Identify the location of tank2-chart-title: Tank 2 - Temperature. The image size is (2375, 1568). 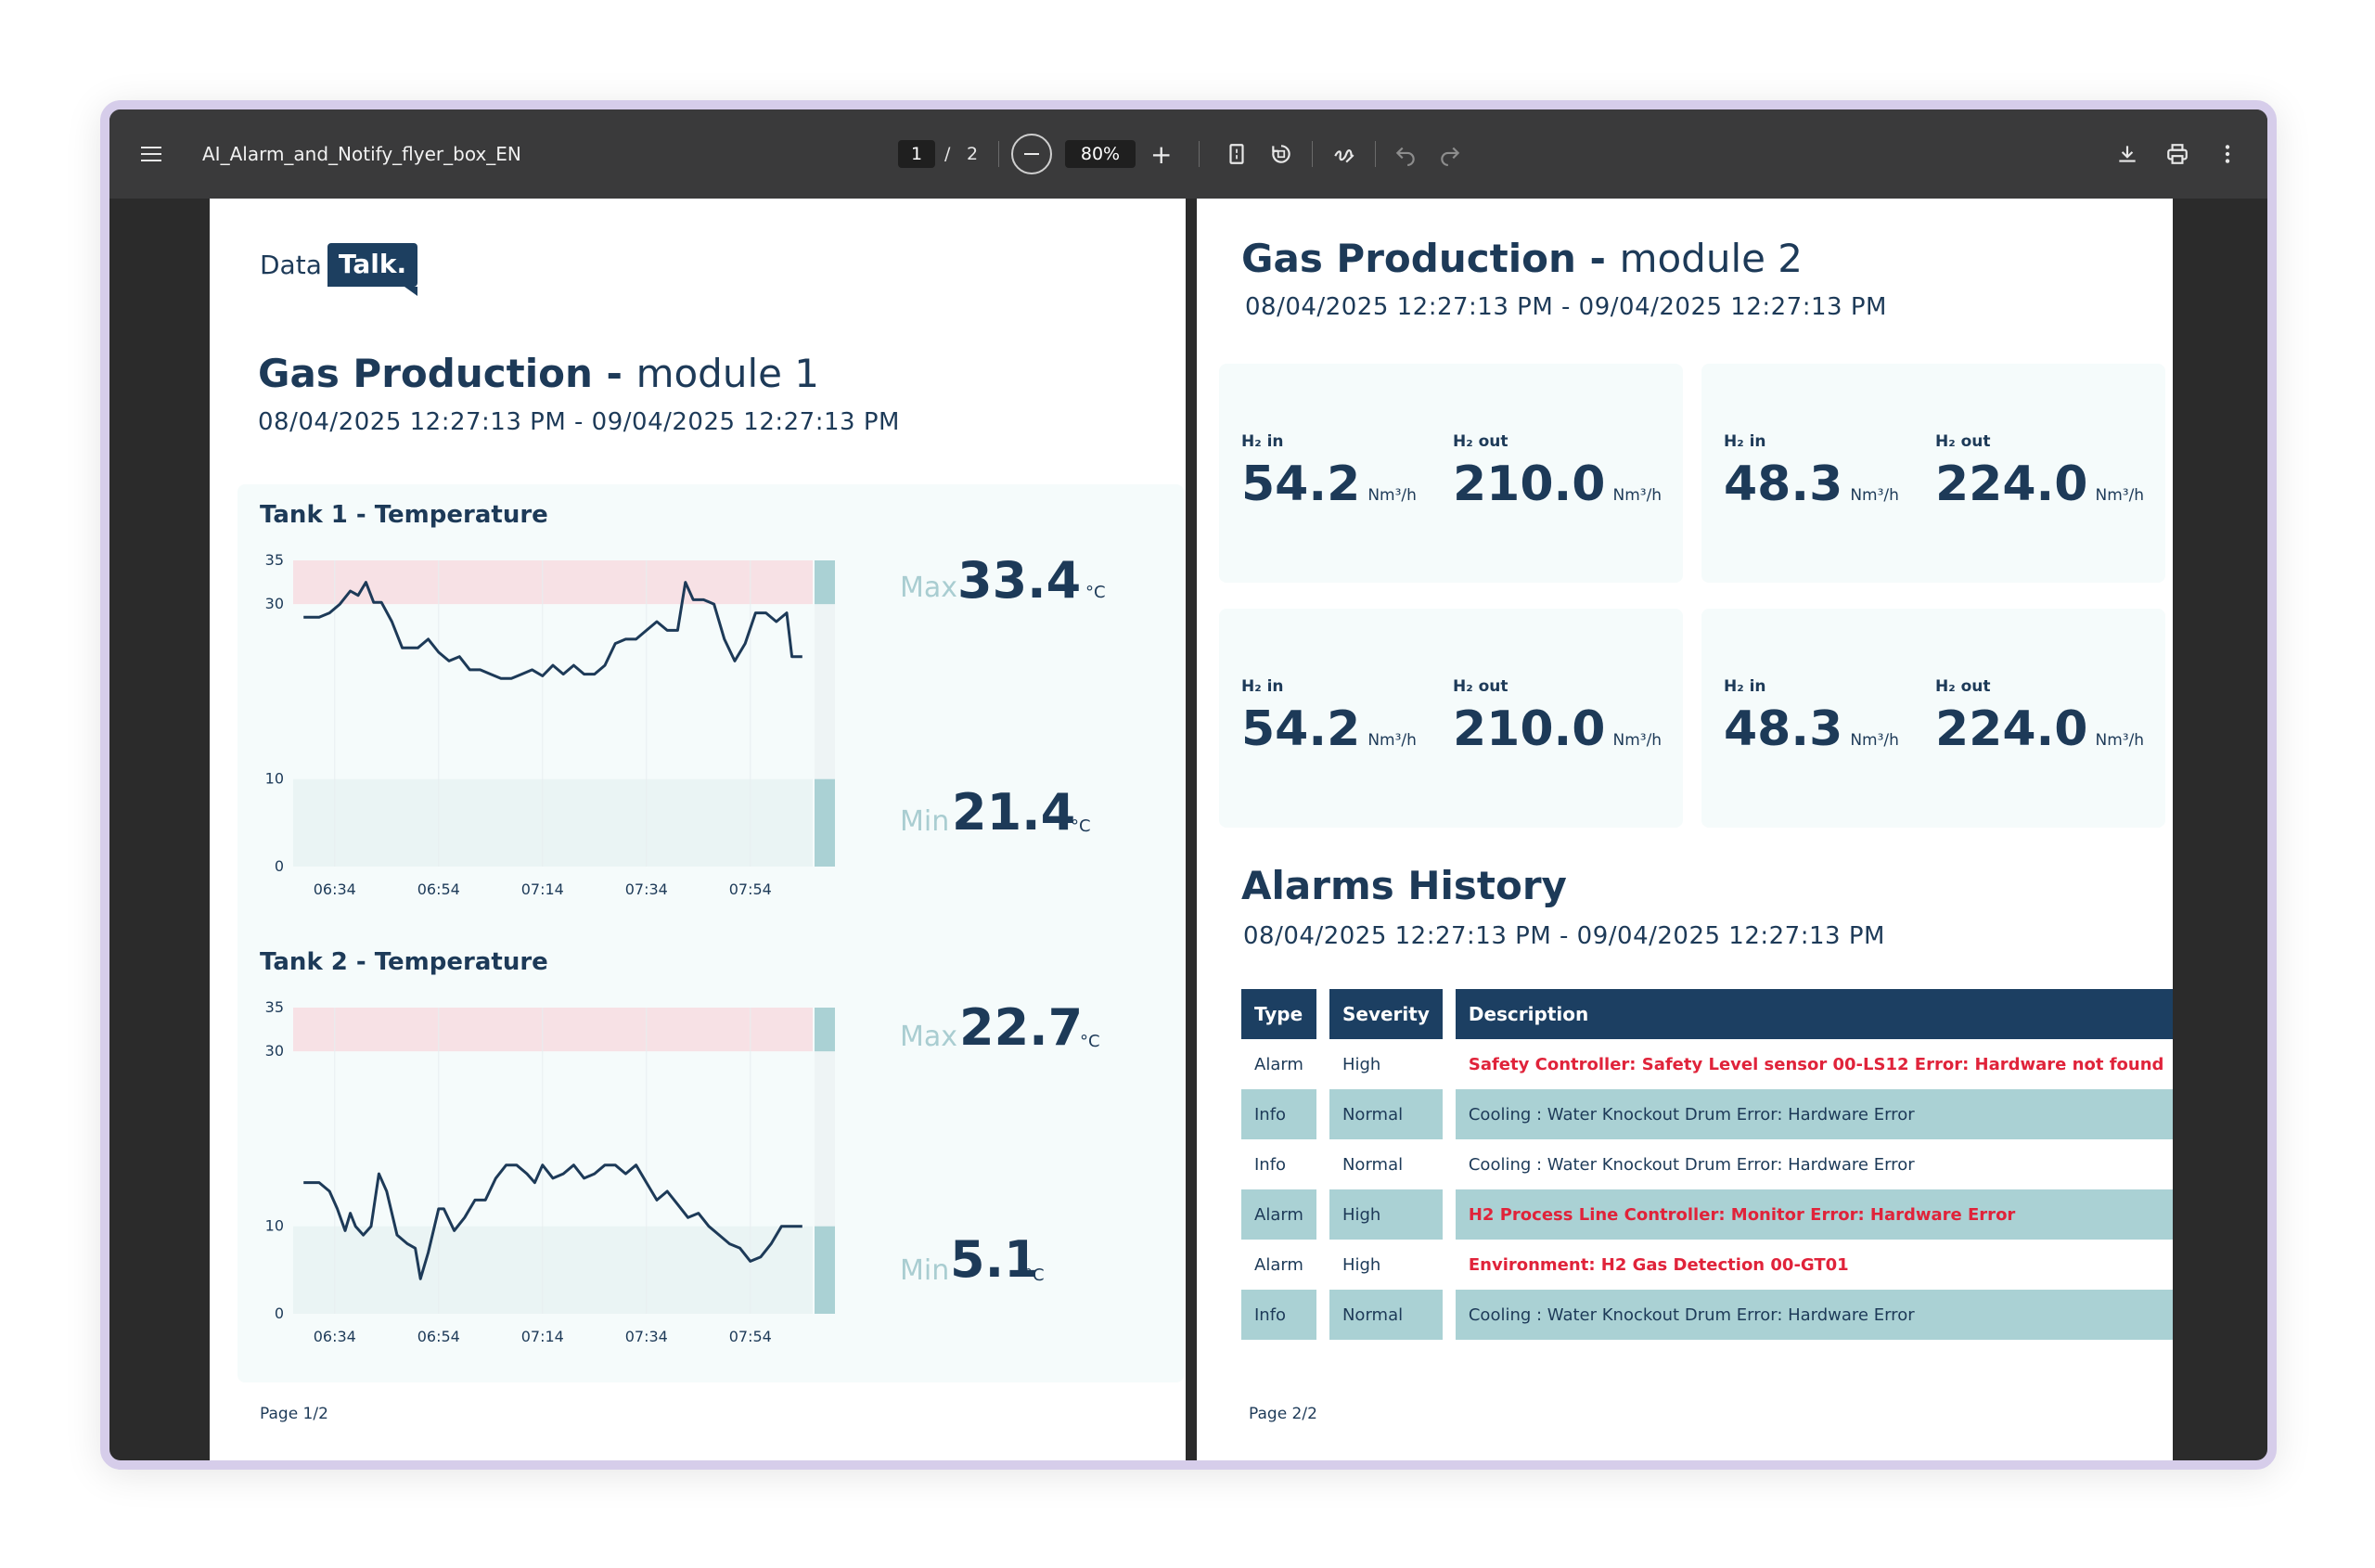
(404, 962).